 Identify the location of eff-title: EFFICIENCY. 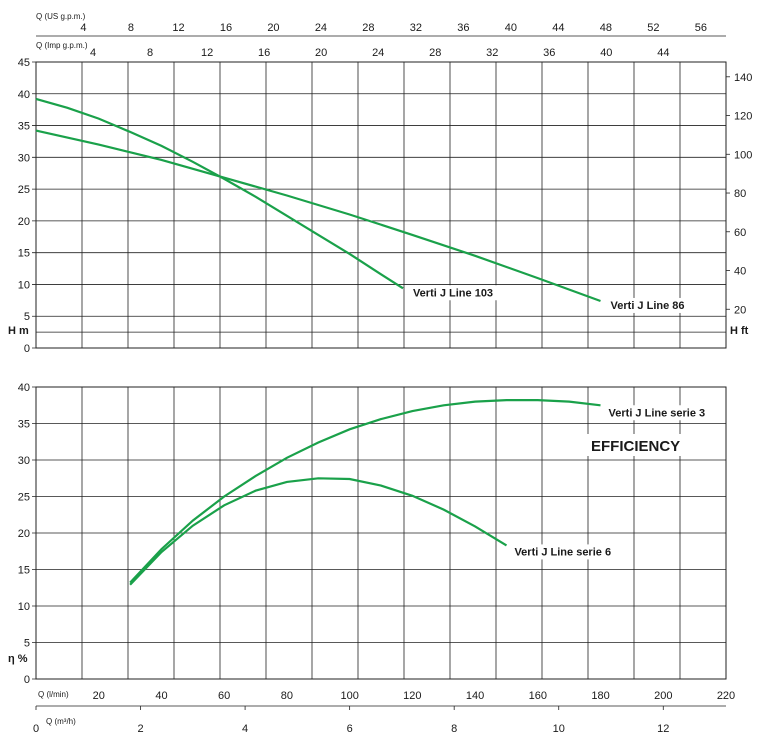
(635, 446).